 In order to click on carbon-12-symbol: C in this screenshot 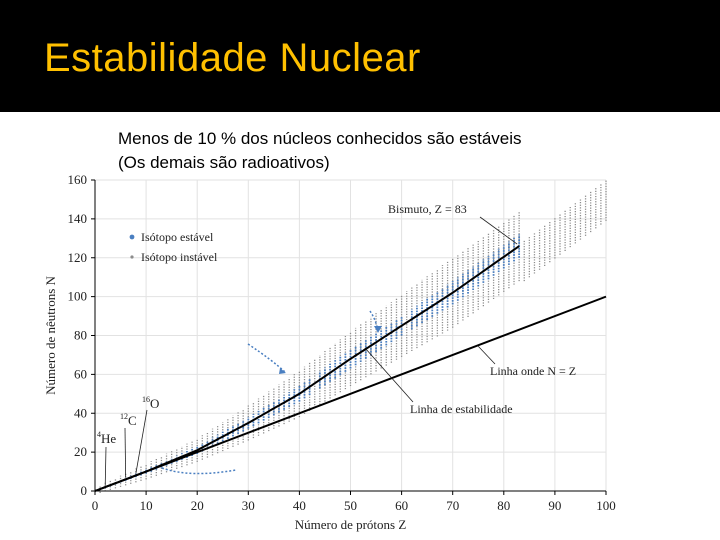, I will do `click(132, 420)`.